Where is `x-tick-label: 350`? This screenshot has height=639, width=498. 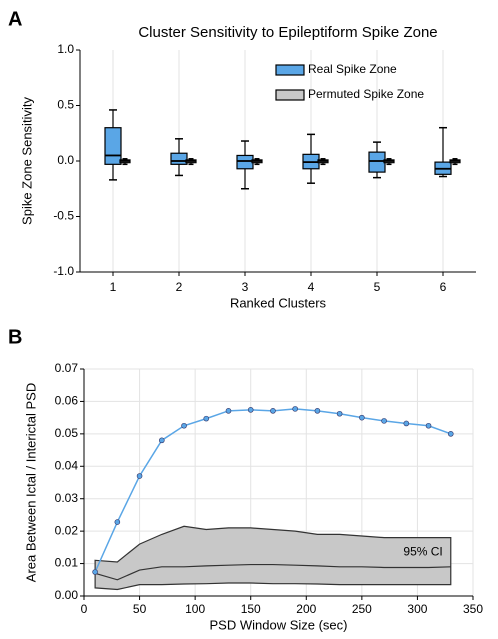 x-tick-label: 350 is located at coordinates (473, 609).